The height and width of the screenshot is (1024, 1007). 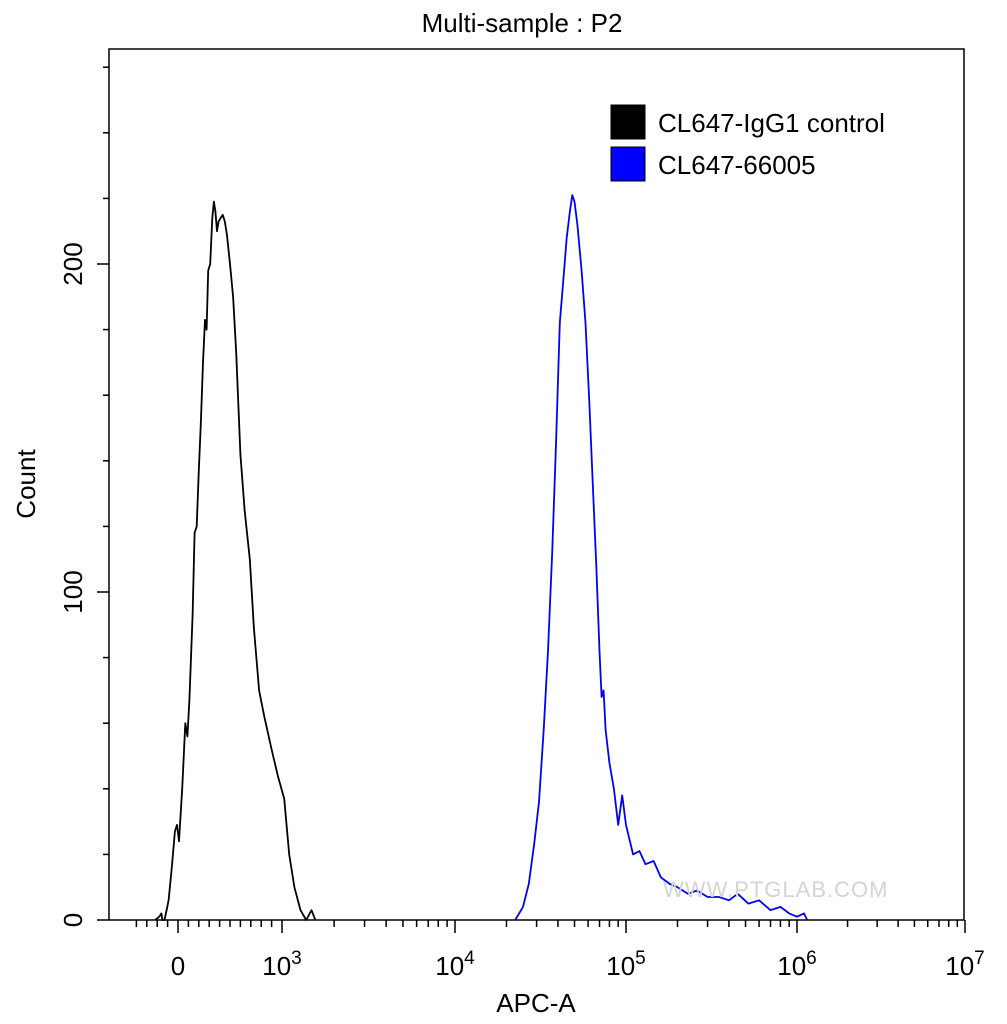 What do you see at coordinates (626, 964) in the screenshot?
I see `x-tick-label: 10⁵` at bounding box center [626, 964].